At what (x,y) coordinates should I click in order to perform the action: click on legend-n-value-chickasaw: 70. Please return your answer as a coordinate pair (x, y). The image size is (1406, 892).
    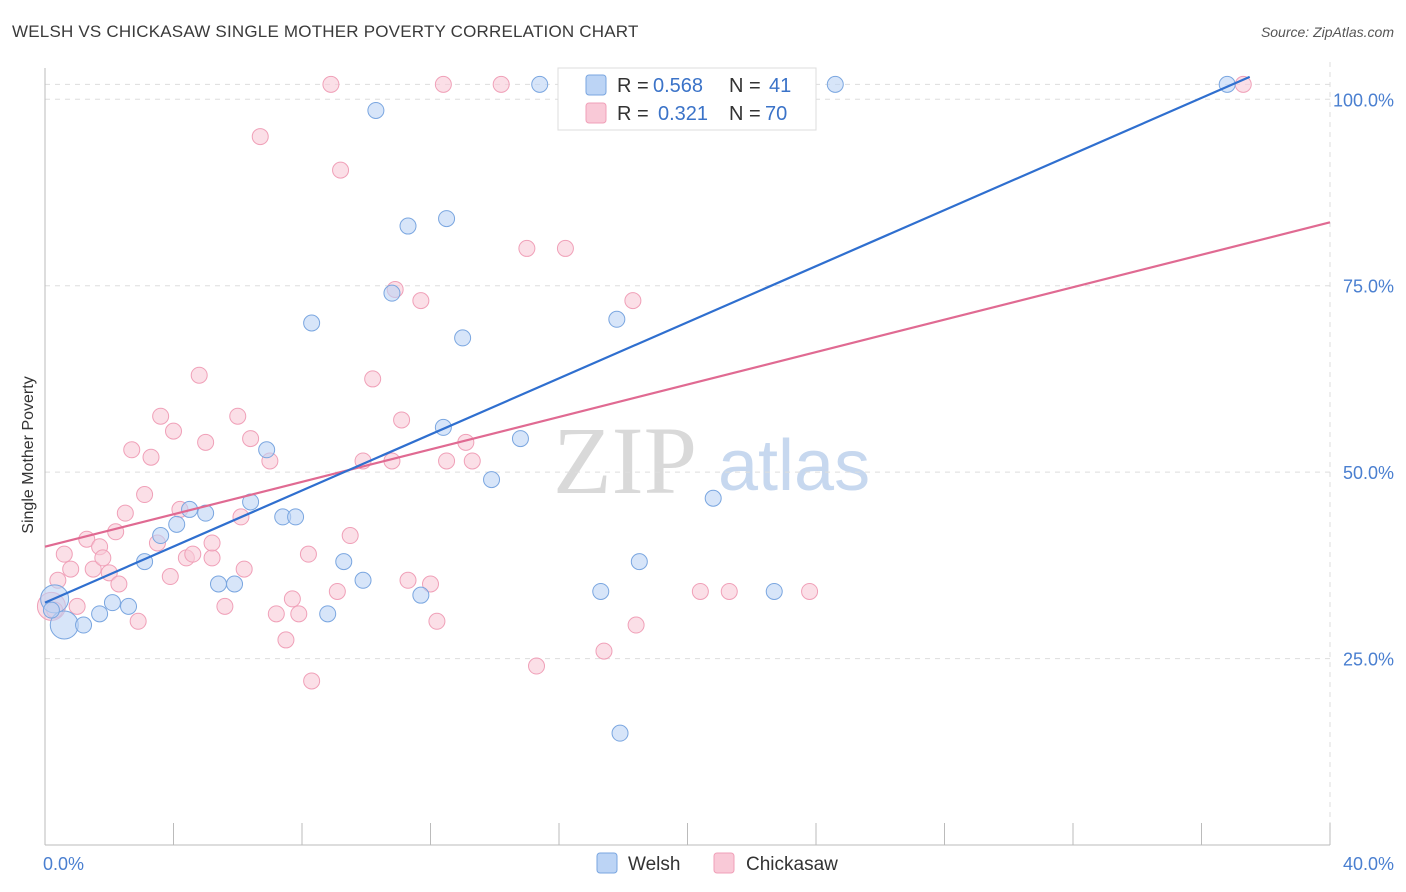
    Looking at the image, I should click on (776, 114).